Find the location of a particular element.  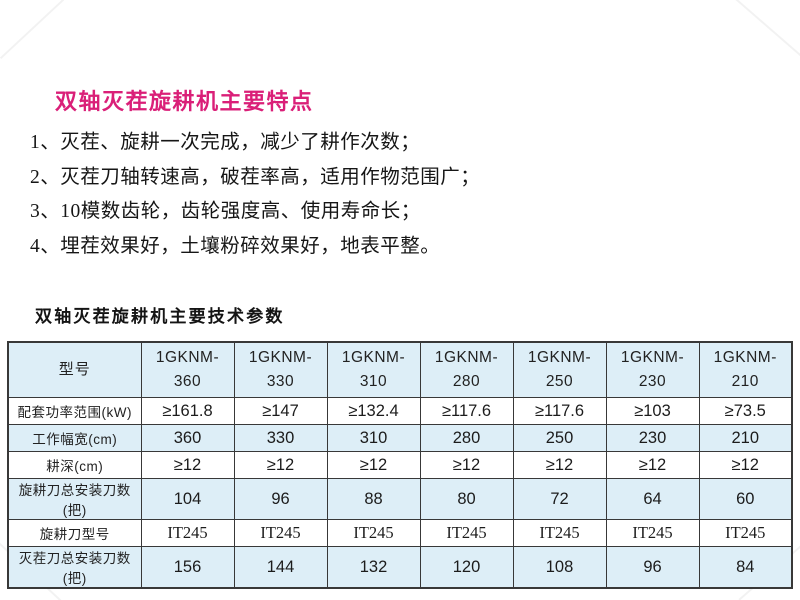

table-row: 旋耕刀总安装刀数(把) 104 96 88 80 72 64 60 is located at coordinates (400, 499).